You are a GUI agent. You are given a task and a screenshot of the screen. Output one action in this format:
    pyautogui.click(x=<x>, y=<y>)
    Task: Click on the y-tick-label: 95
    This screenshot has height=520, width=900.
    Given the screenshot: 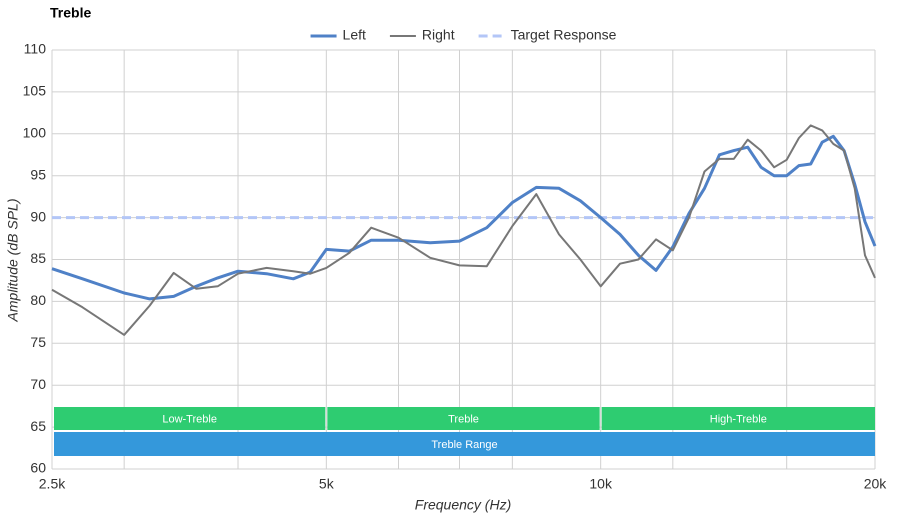 What is the action you would take?
    pyautogui.click(x=38, y=174)
    